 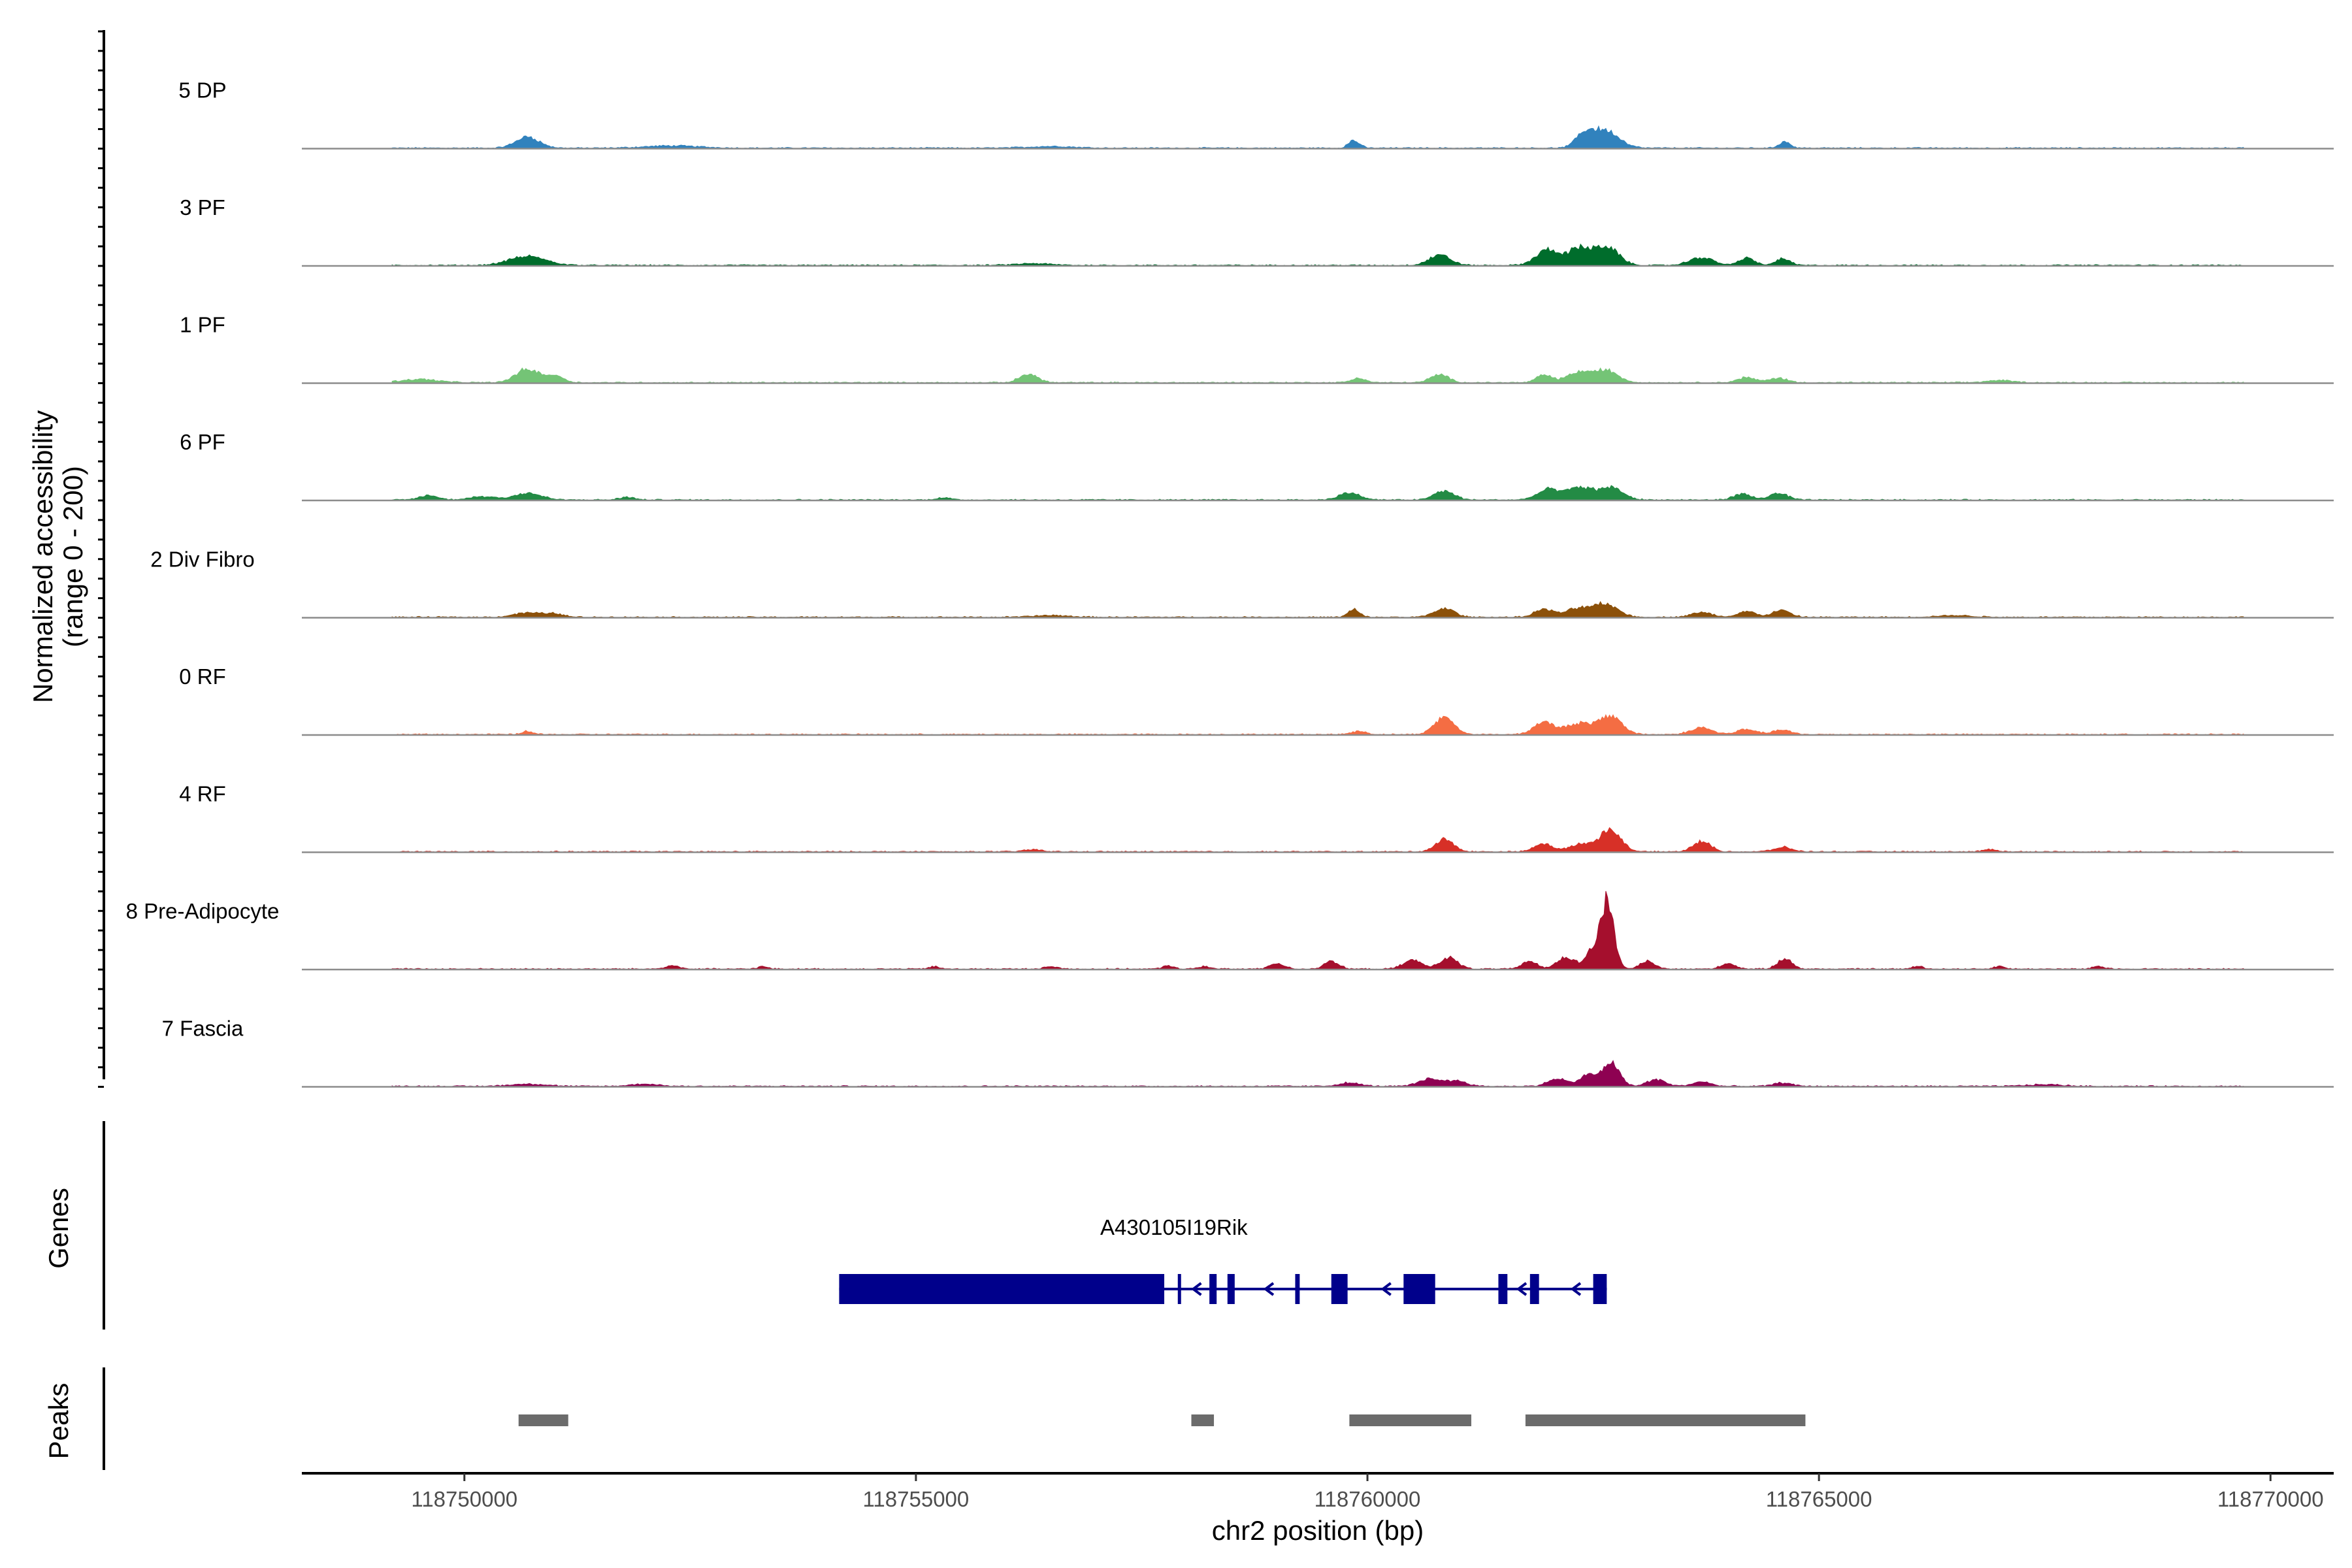 I want to click on y-axis-title-line-1: Normalized accessibility, so click(x=42, y=556).